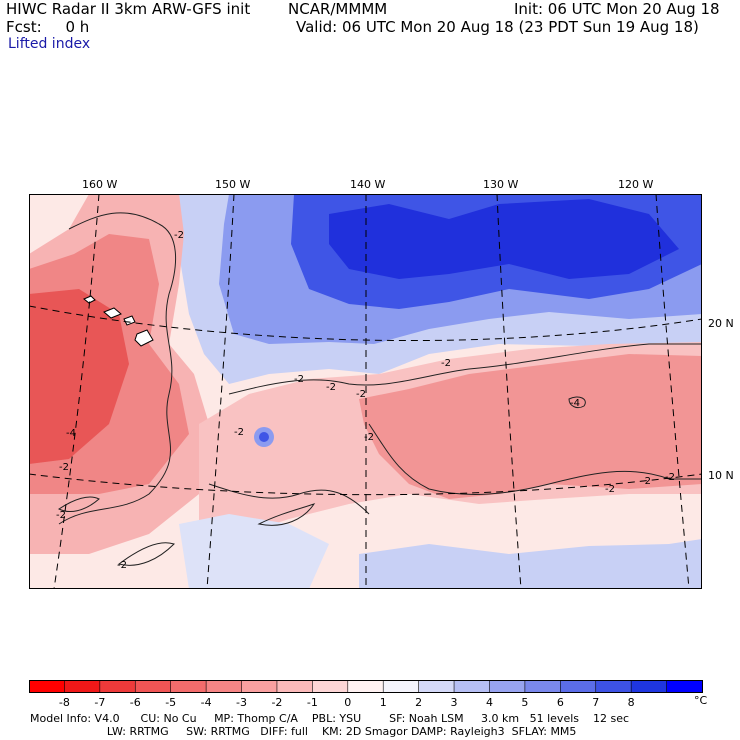 The height and width of the screenshot is (740, 740). What do you see at coordinates (241, 702) in the screenshot?
I see `colorbar-tick-label: -3` at bounding box center [241, 702].